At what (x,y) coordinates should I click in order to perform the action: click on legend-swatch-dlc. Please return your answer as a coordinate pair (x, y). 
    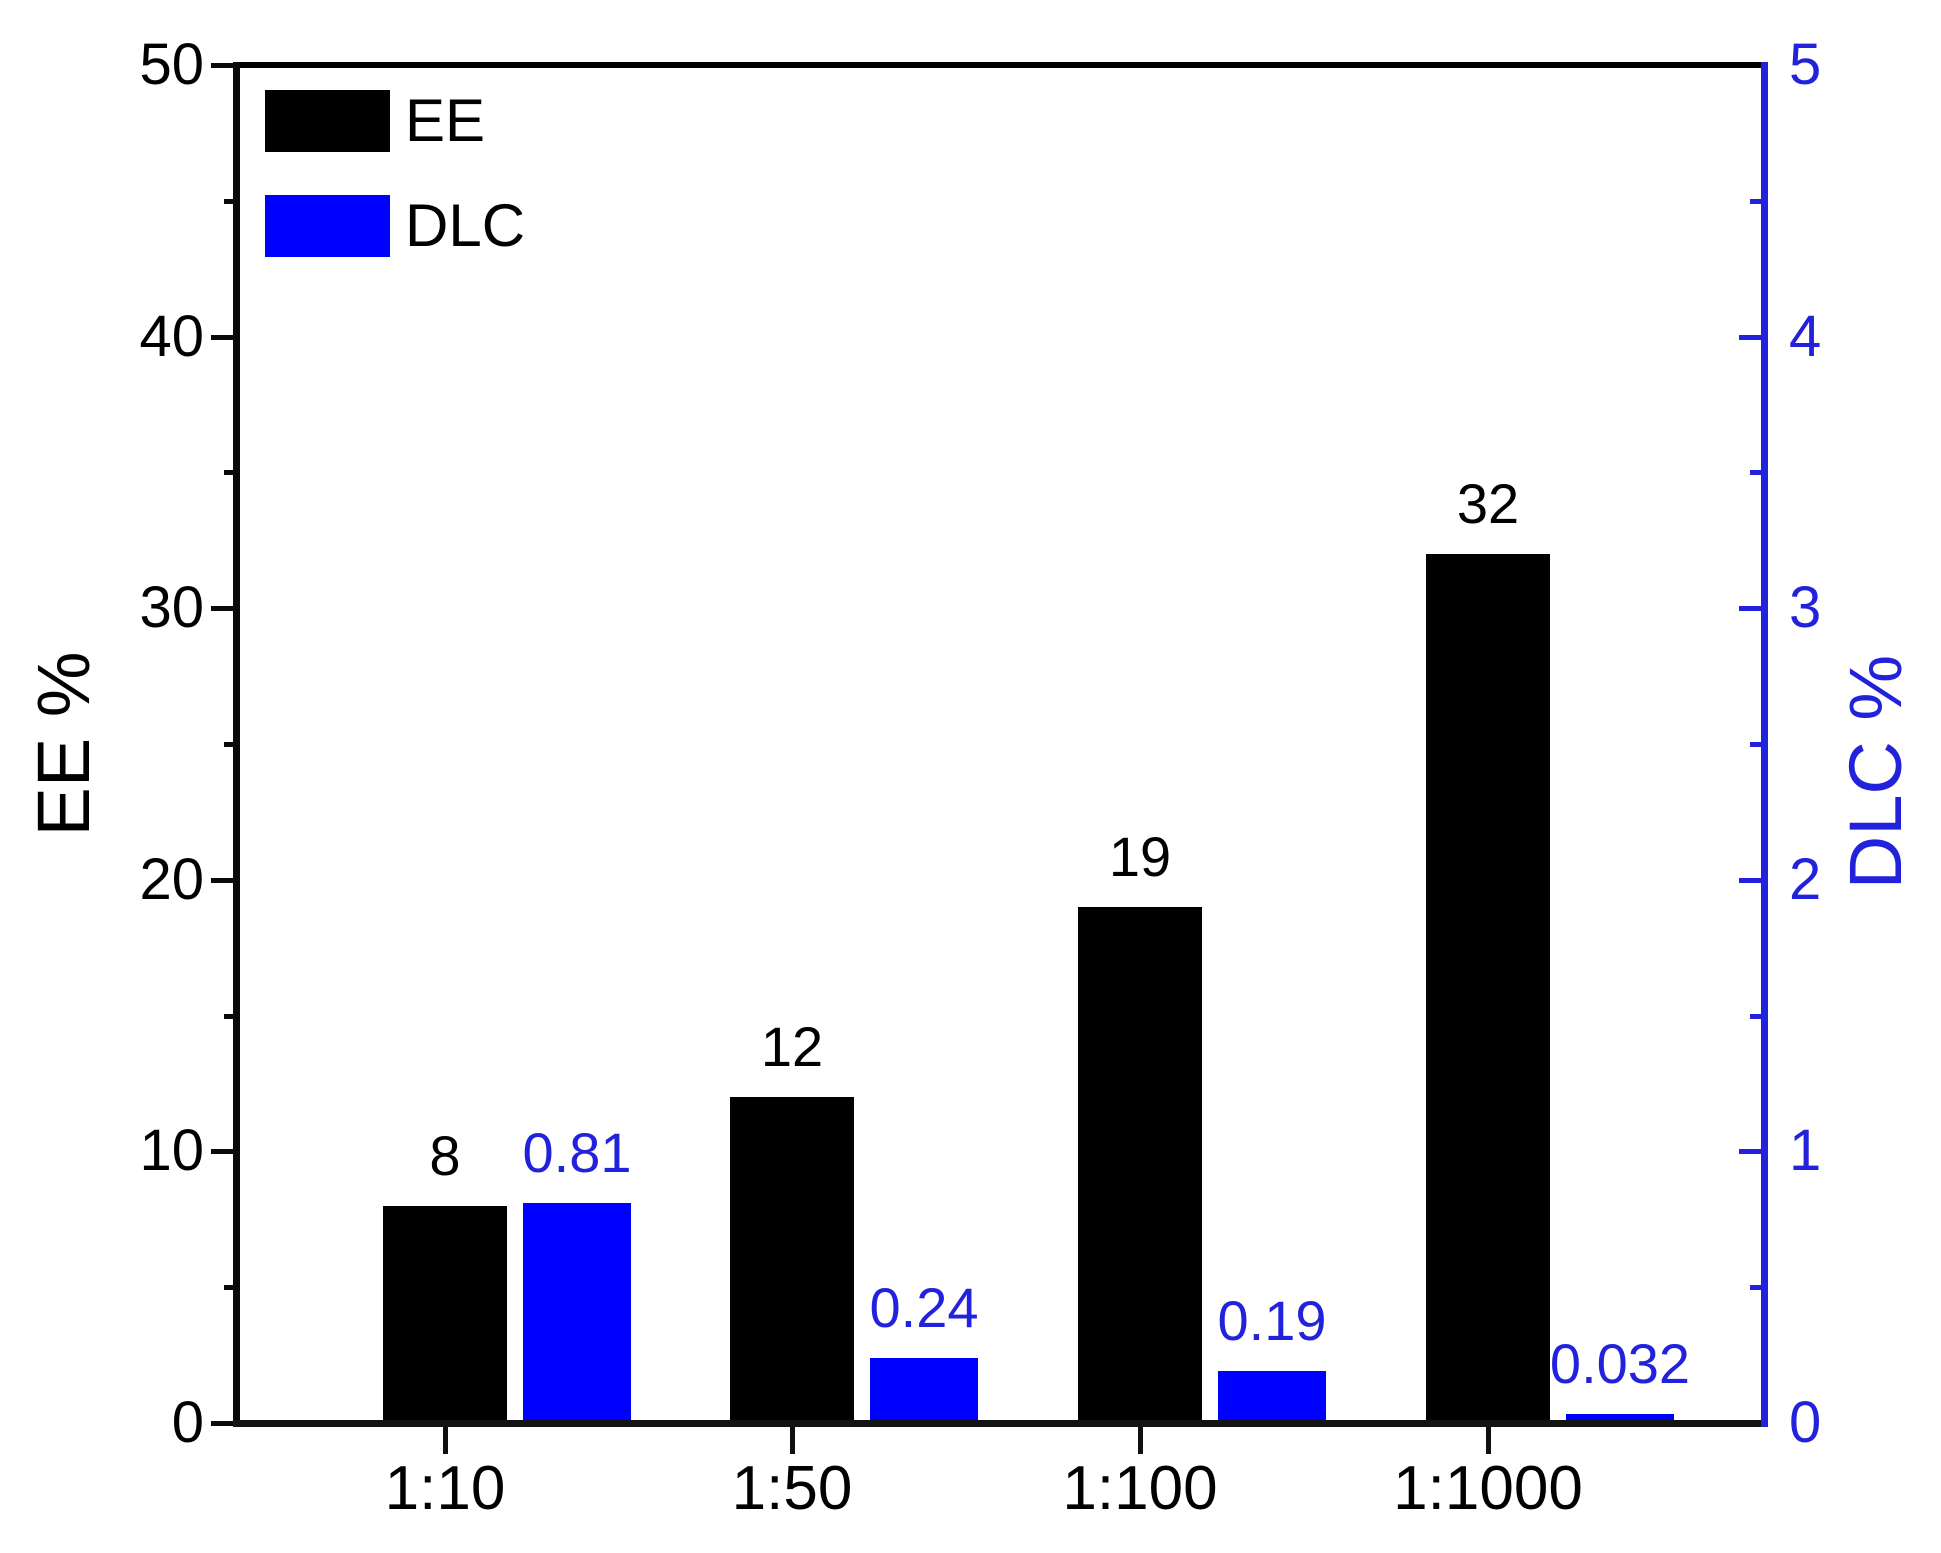
    Looking at the image, I should click on (327, 226).